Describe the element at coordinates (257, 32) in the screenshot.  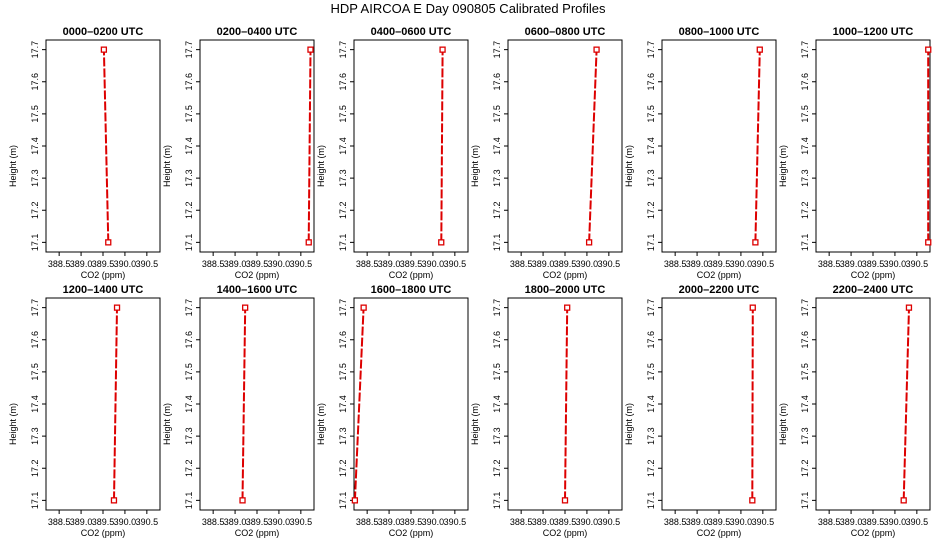
I see `panel-title: 0200–0400 UTC` at that location.